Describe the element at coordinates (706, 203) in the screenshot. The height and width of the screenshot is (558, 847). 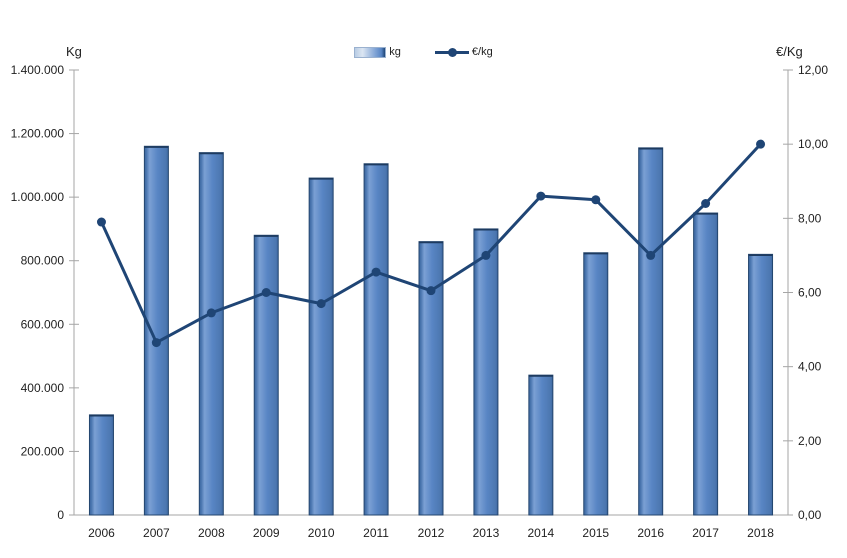
I see `line-point-2017` at that location.